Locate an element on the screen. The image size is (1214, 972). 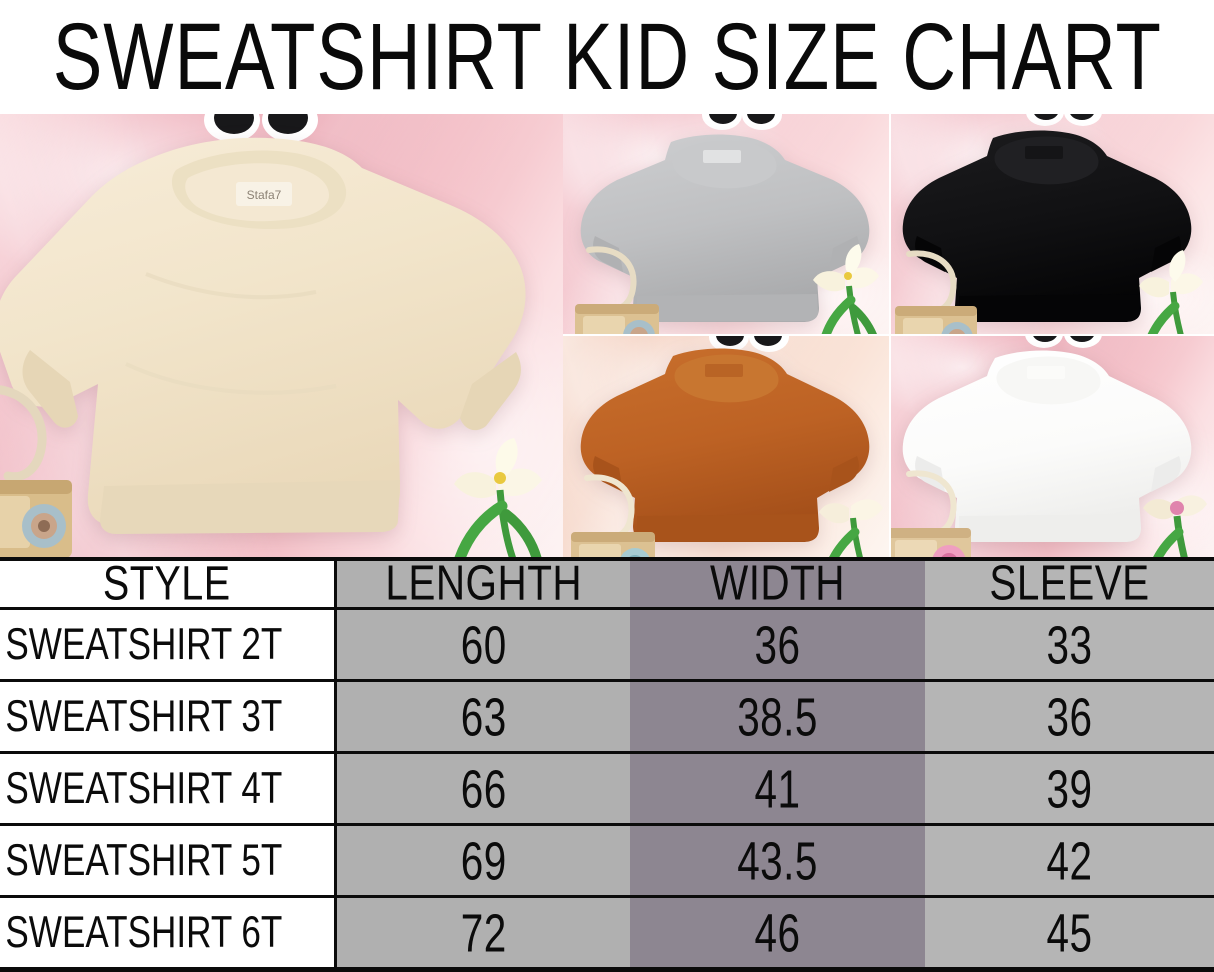
photo-rust is located at coordinates (726, 446).